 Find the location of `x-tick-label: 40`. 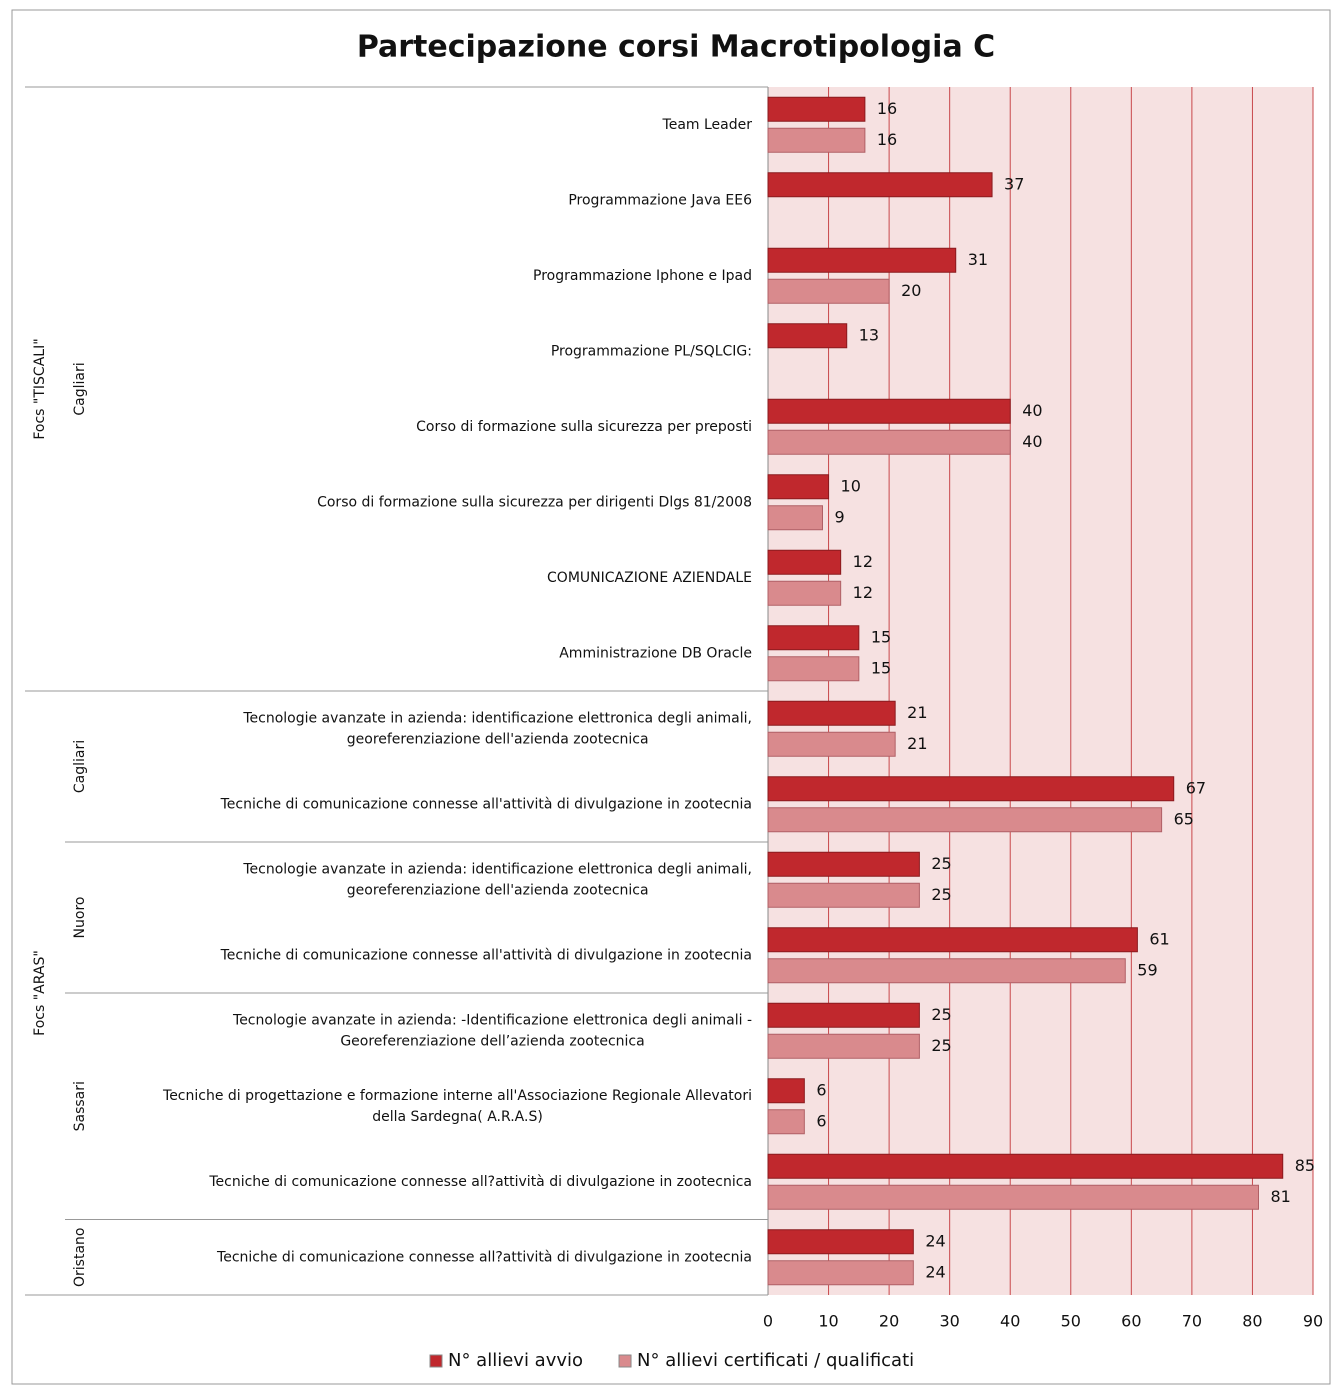

x-tick-label: 40 is located at coordinates (1010, 1321).